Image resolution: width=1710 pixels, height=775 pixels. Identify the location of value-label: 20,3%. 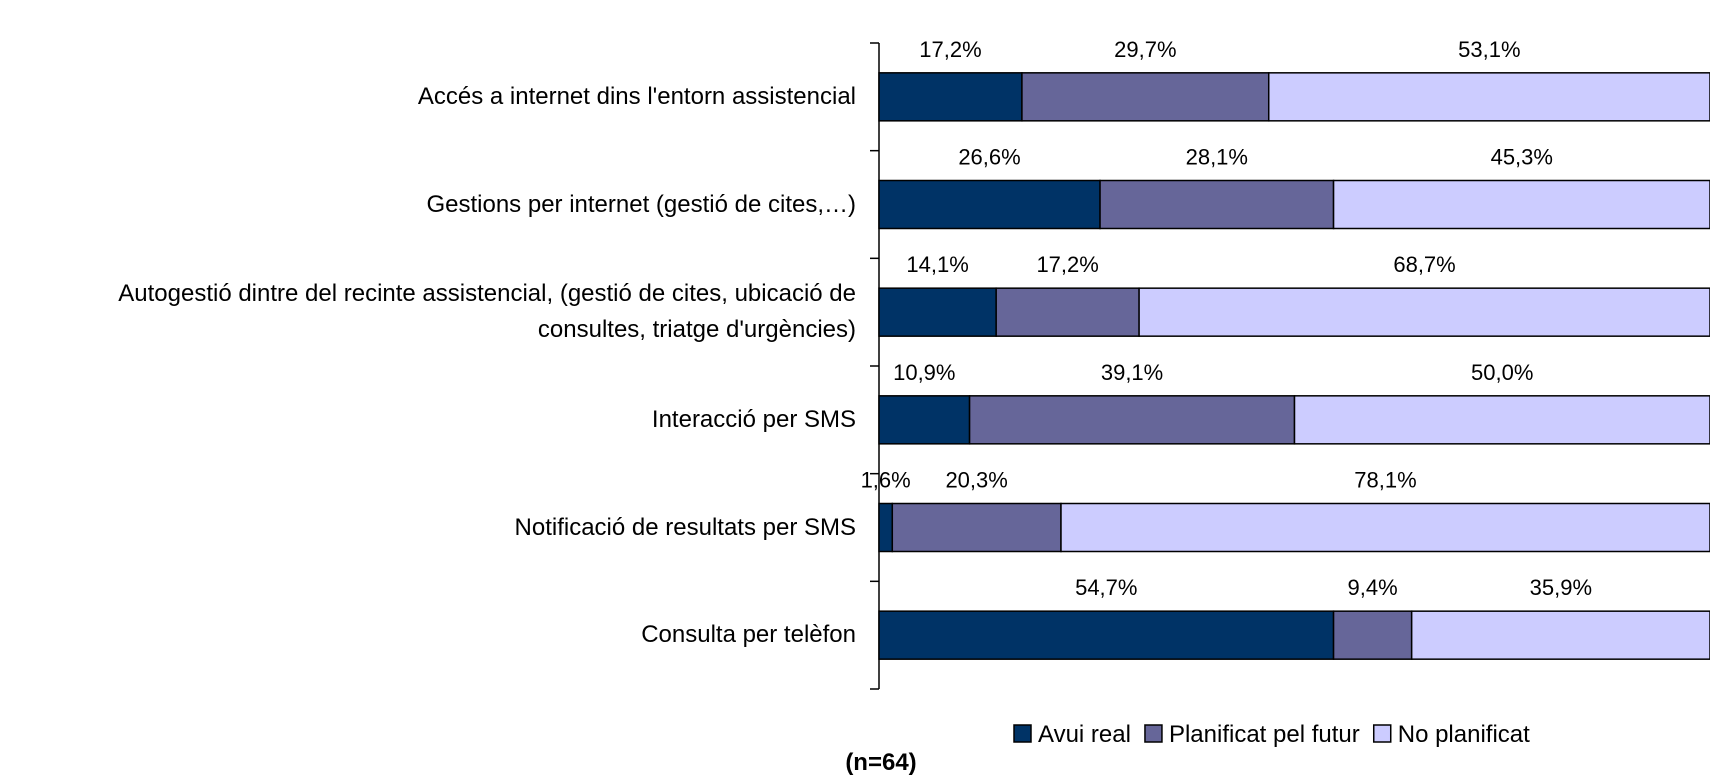
(976, 480).